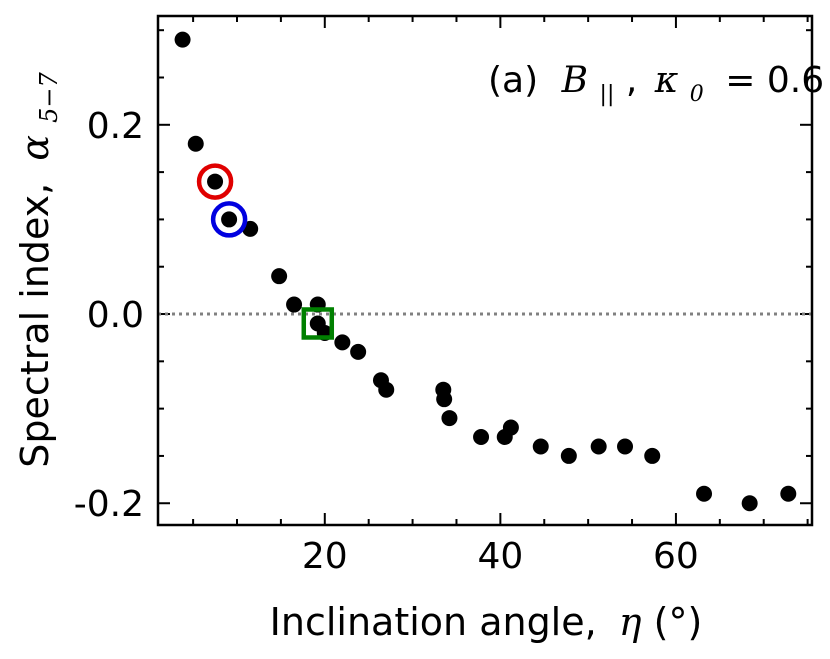 This screenshot has height=659, width=830. Describe the element at coordinates (318, 323) in the screenshot. I see `highlight-square` at that location.